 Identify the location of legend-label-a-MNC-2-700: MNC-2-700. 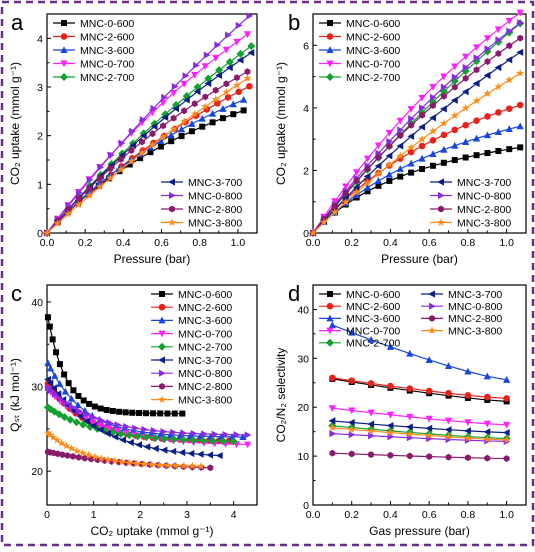
(107, 78).